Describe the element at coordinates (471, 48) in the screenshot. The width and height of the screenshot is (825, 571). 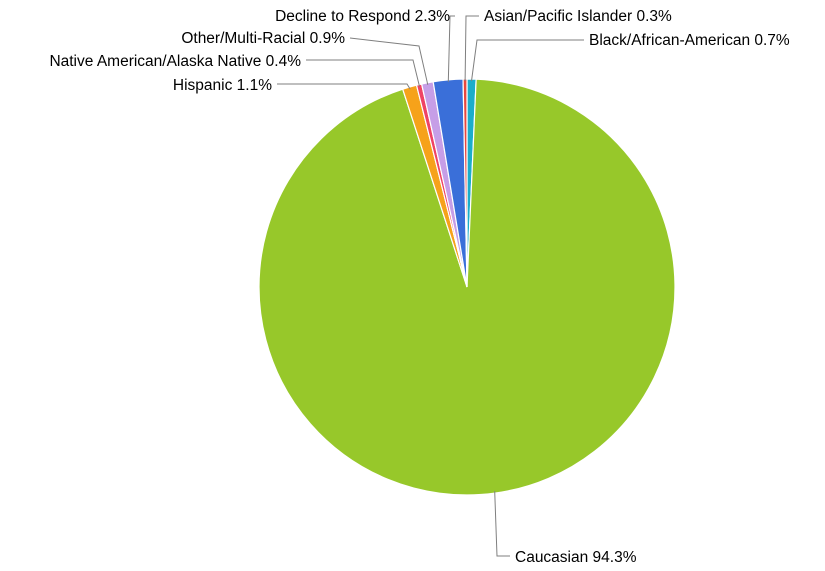
I see `leader-line-asian-pacific-islander` at that location.